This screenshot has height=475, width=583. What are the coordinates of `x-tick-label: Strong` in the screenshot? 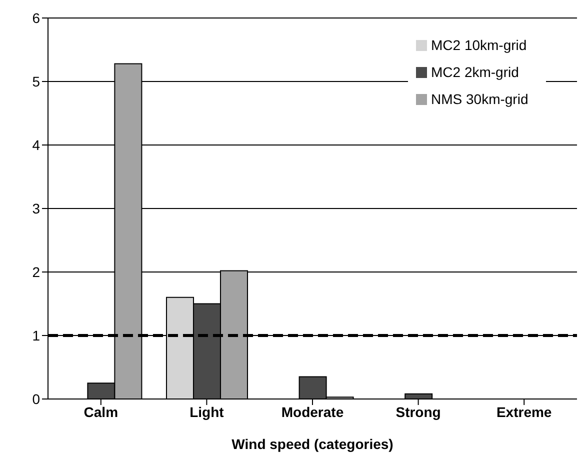 It's located at (418, 412).